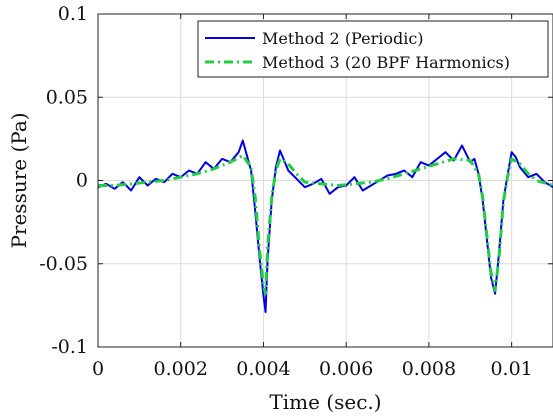 This screenshot has height=418, width=553. Describe the element at coordinates (429, 369) in the screenshot. I see `x-tick-label: 0.008` at that location.